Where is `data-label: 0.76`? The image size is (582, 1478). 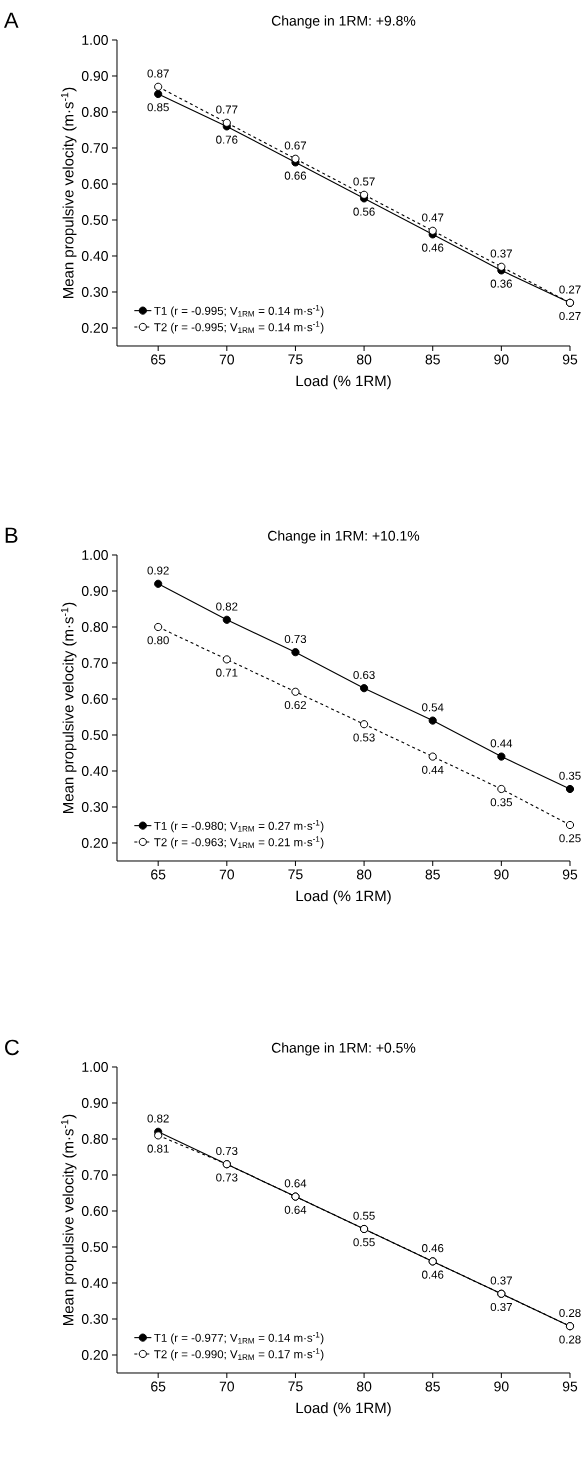
data-label: 0.76 is located at coordinates (227, 139).